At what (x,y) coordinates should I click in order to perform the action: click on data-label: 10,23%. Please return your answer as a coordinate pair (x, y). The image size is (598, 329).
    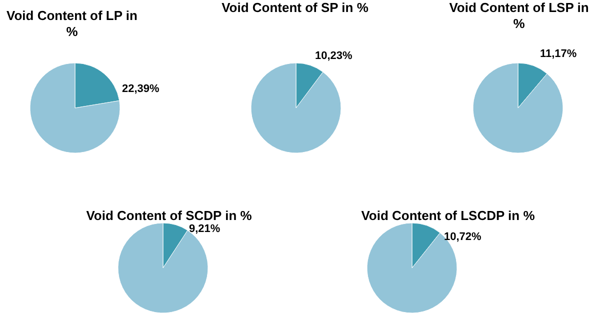
    Looking at the image, I should click on (334, 56).